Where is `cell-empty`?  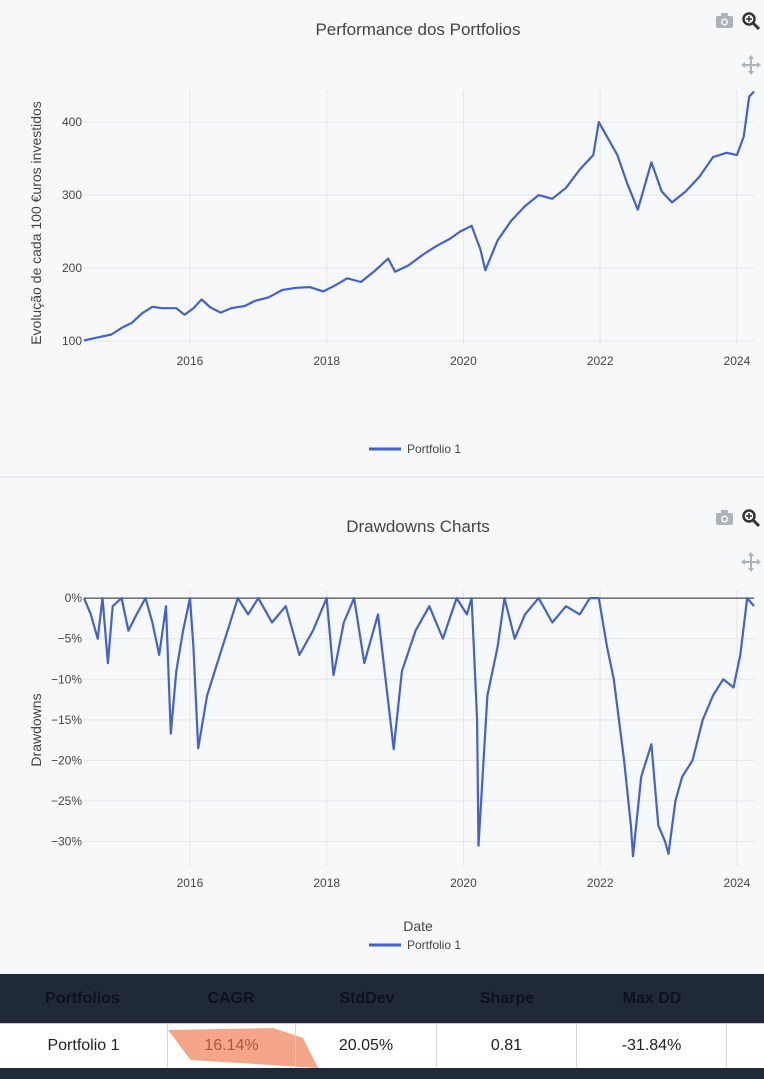 cell-empty is located at coordinates (745, 1046).